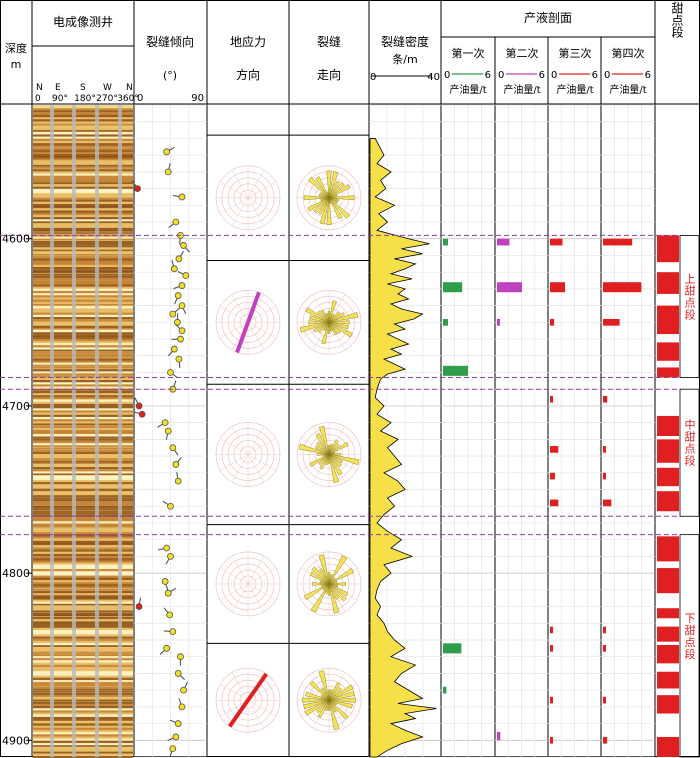  I want to click on azimuth-letter: E, so click(58, 88).